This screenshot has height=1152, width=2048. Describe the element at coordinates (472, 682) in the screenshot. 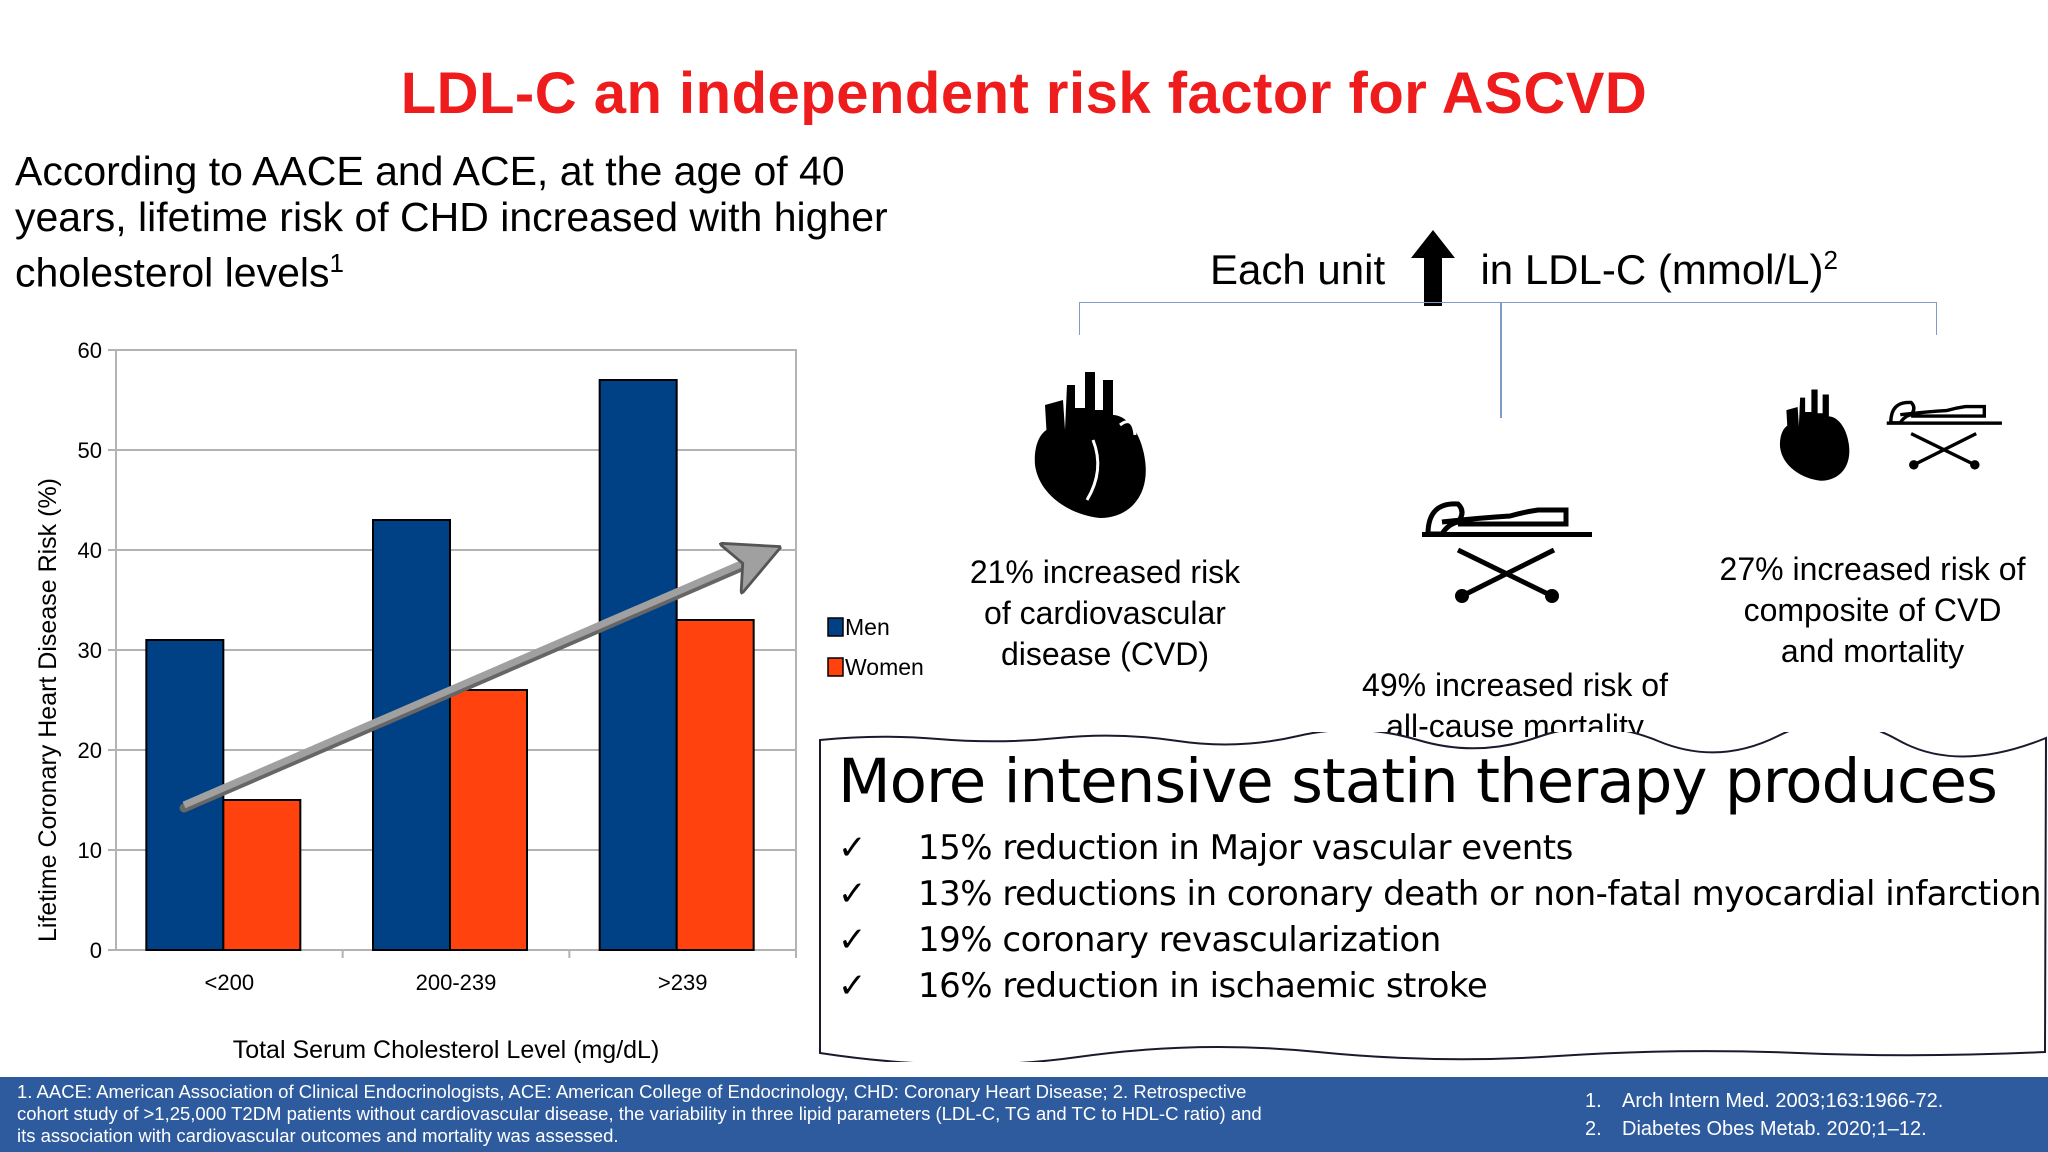

I see `trend-arrow` at that location.